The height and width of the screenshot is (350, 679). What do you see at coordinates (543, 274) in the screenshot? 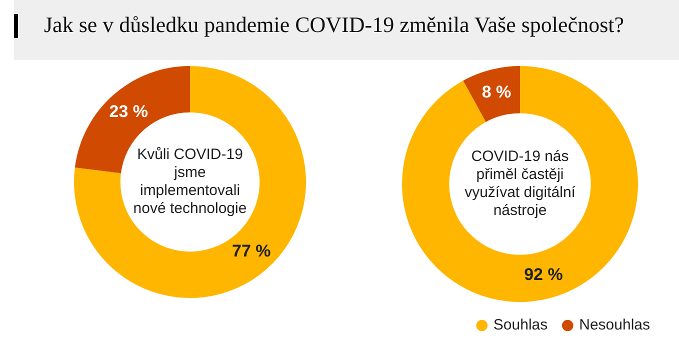
I see `data-label: 92 %` at bounding box center [543, 274].